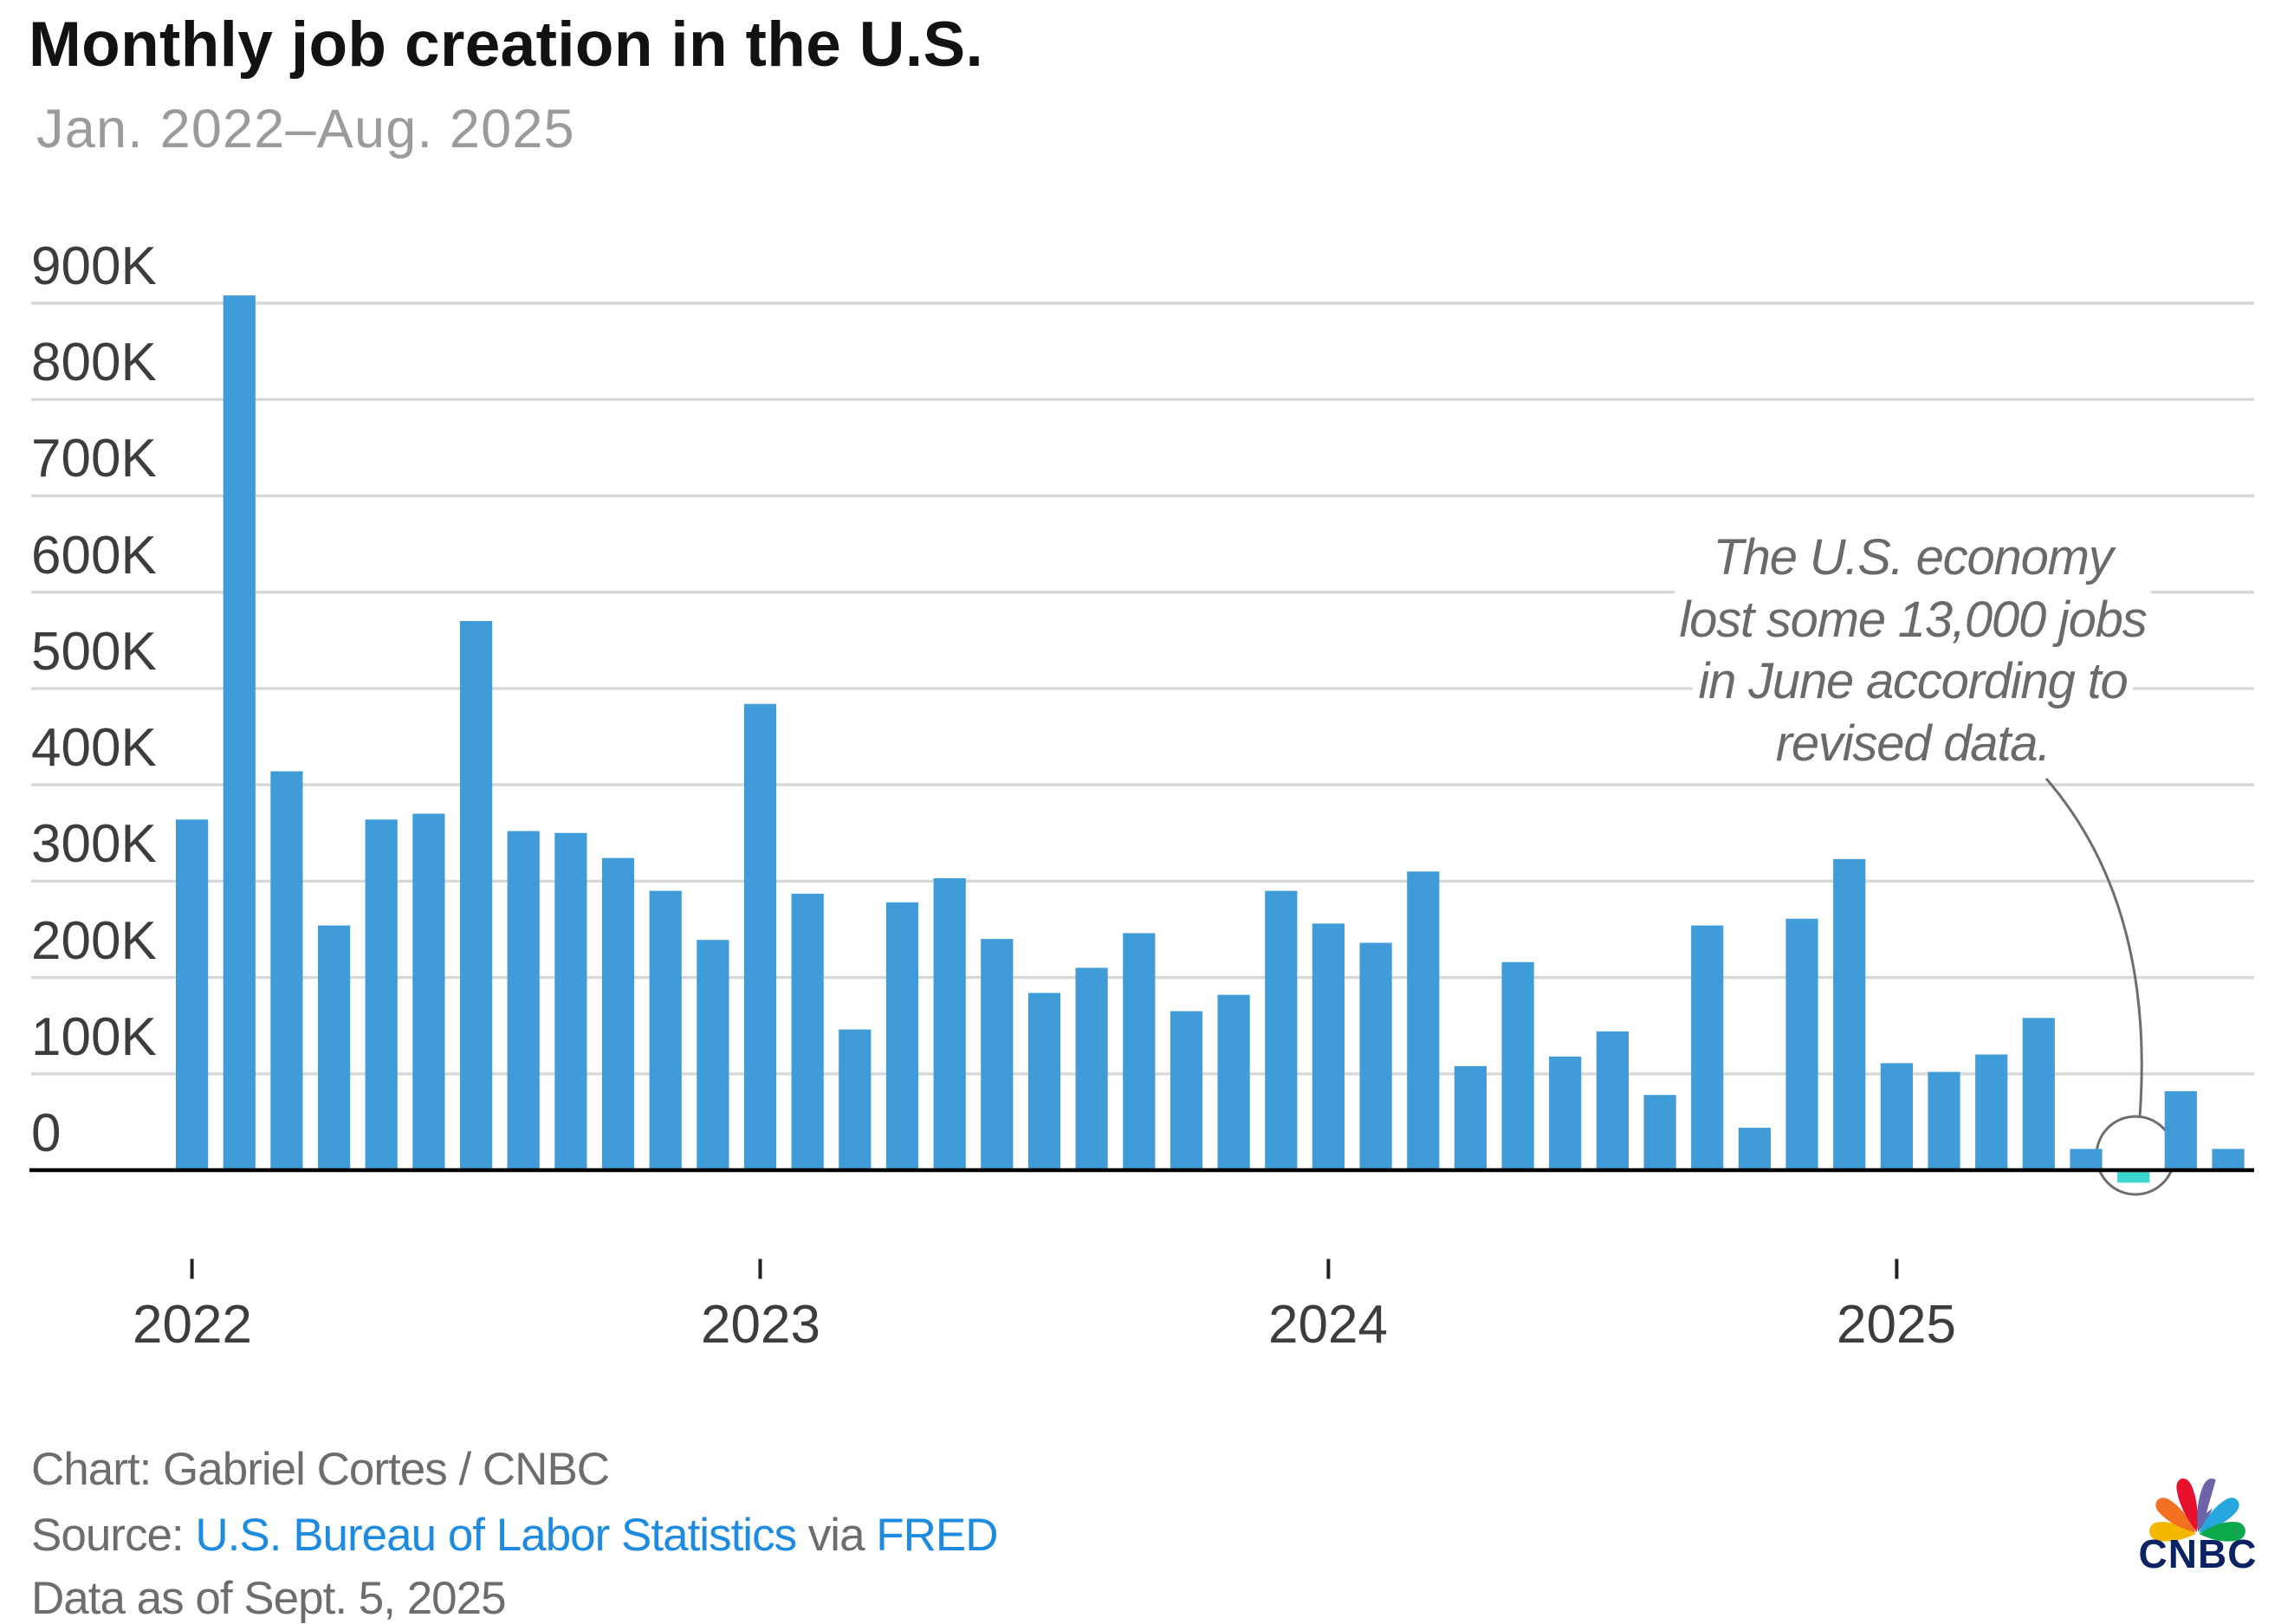 The width and height of the screenshot is (2281, 1624). What do you see at coordinates (2198, 1553) in the screenshot?
I see `svg-text: CNBC` at bounding box center [2198, 1553].